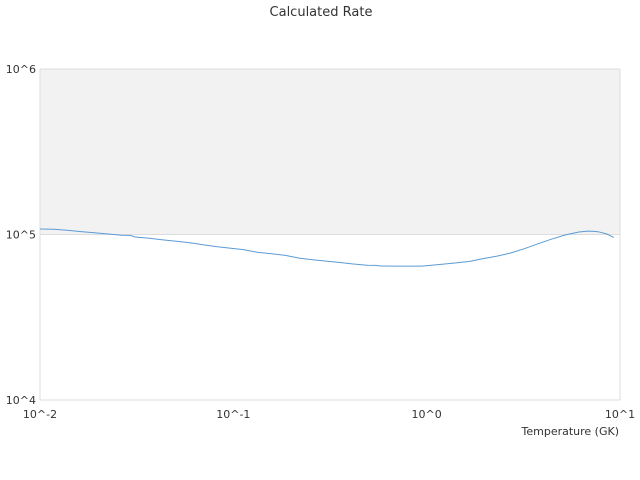 Image resolution: width=640 pixels, height=480 pixels. Describe the element at coordinates (233, 414) in the screenshot. I see `x-tick-label-1: 10^-1` at that location.